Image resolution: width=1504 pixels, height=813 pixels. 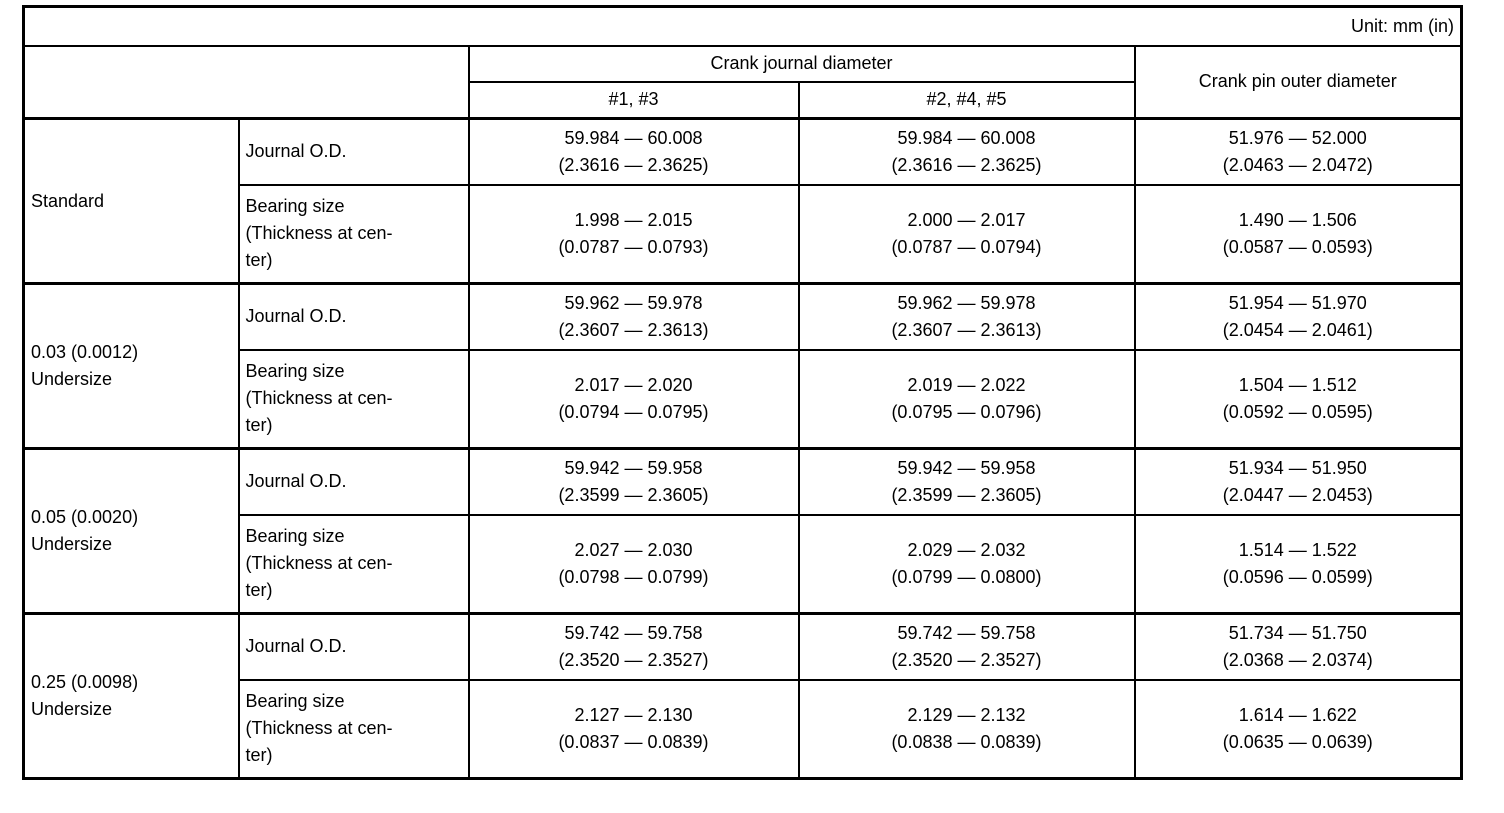 What do you see at coordinates (1298, 234) in the screenshot?
I see `cell-standard-bearing-pin: 1.490 — 1.506 (0.0587 — 0.0593)` at bounding box center [1298, 234].